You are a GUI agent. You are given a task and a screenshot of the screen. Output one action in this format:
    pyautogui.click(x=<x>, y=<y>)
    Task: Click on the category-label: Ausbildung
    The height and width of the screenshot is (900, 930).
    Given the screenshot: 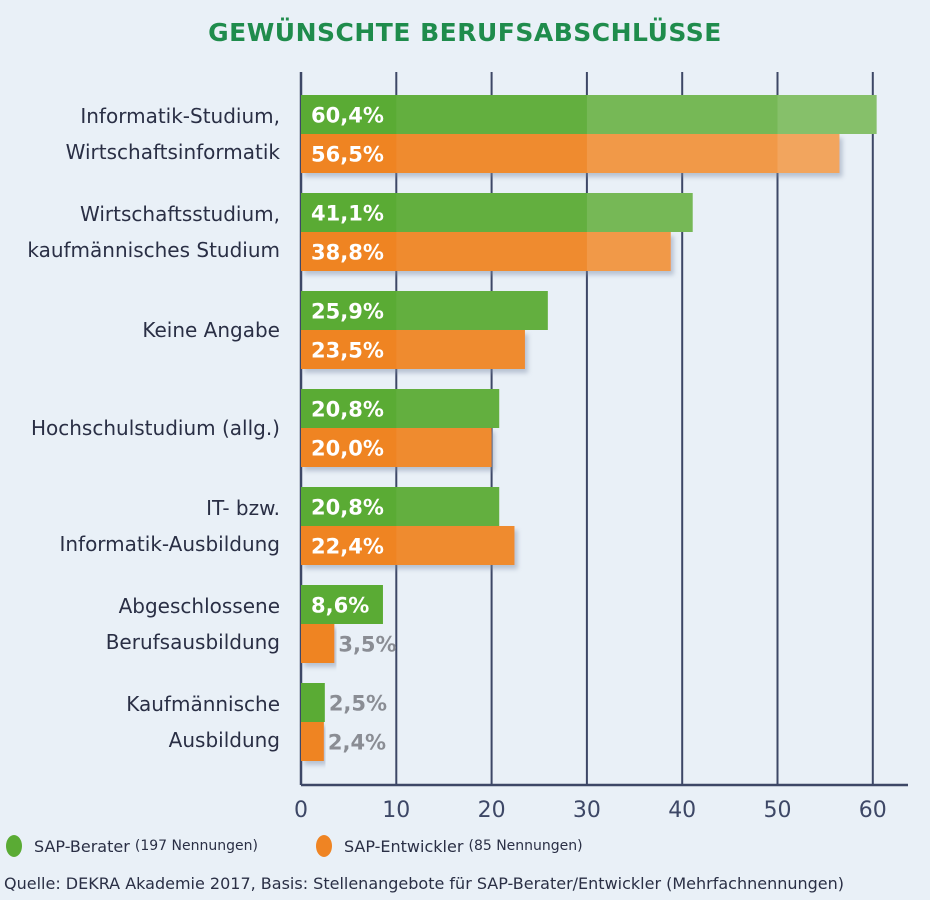 What is the action you would take?
    pyautogui.click(x=224, y=740)
    